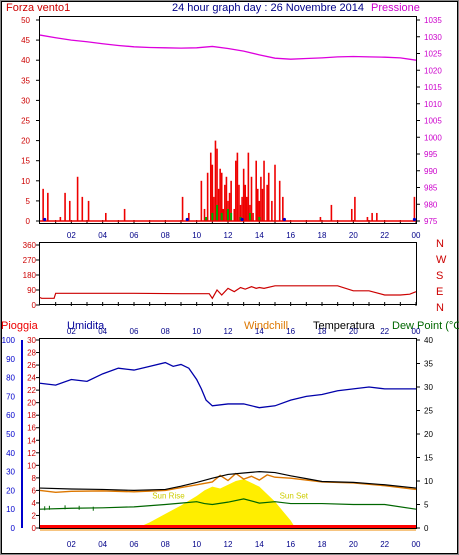 The width and height of the screenshot is (459, 555). I want to click on temperature-tick-label: 20, so click(428, 434).